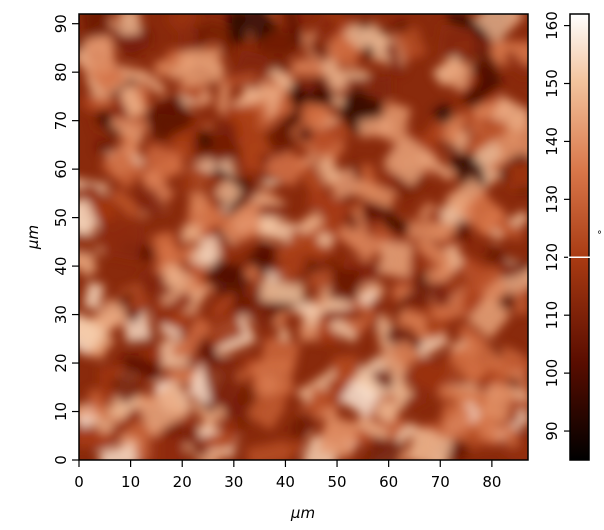 The width and height of the screenshot is (604, 530). I want to click on x-tick-label: 10, so click(130, 482).